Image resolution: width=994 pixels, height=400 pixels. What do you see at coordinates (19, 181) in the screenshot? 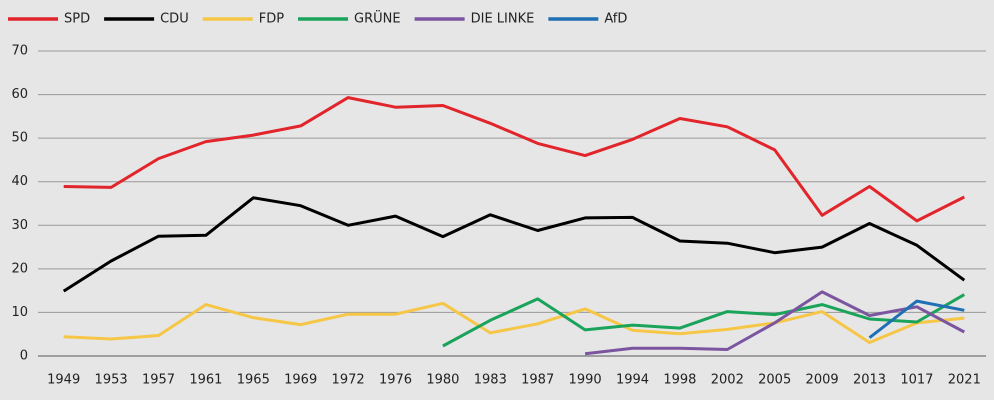
I see `y-tick-label: 40` at bounding box center [19, 181].